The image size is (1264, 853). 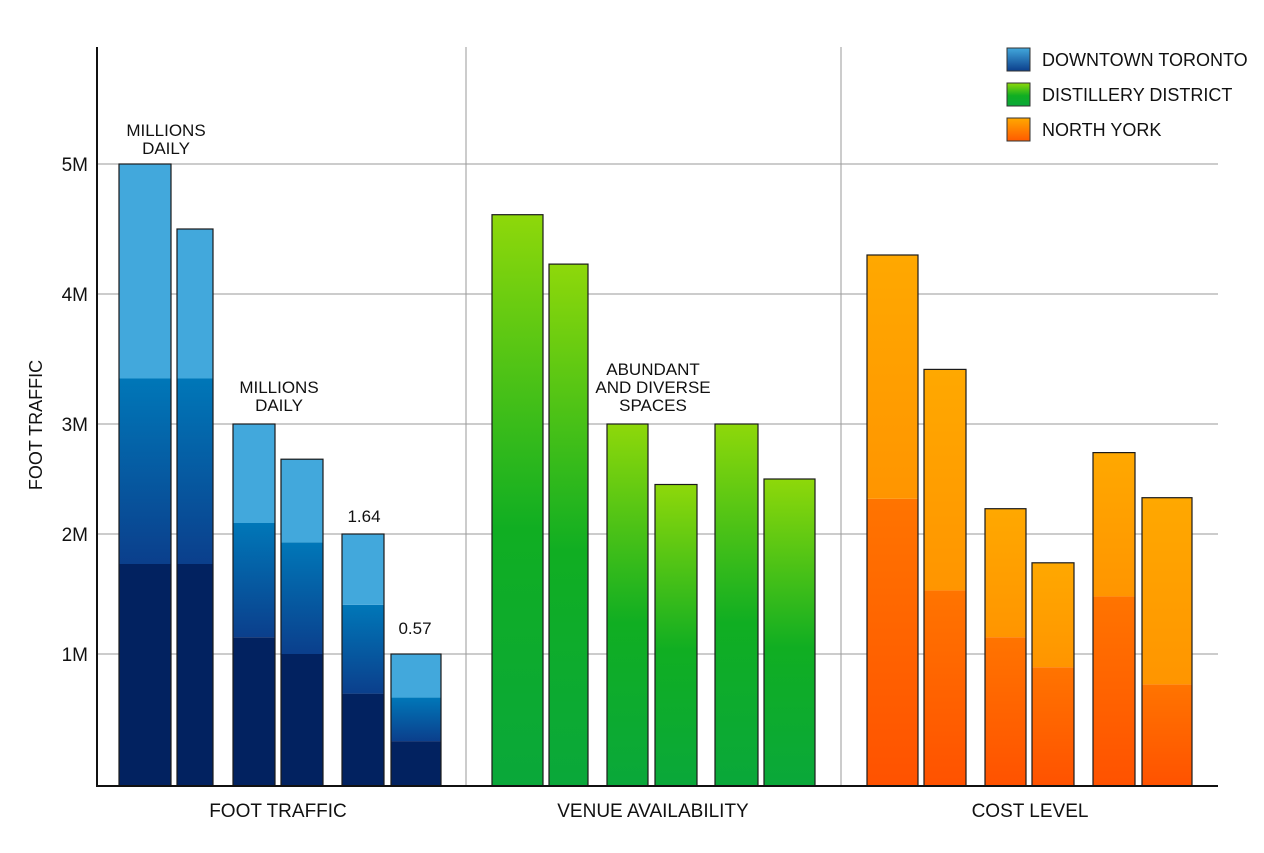 What do you see at coordinates (1030, 811) in the screenshot?
I see `x-category-label: COST LEVEL` at bounding box center [1030, 811].